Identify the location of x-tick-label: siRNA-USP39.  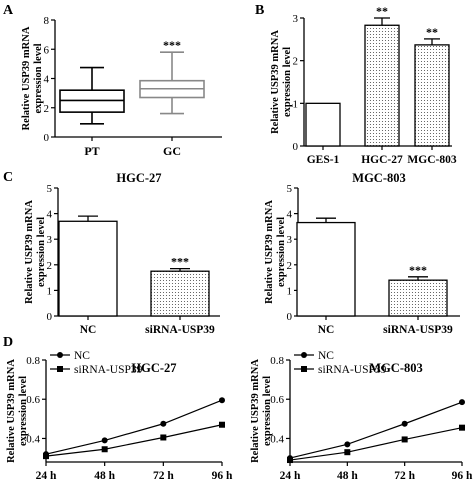
(180, 330).